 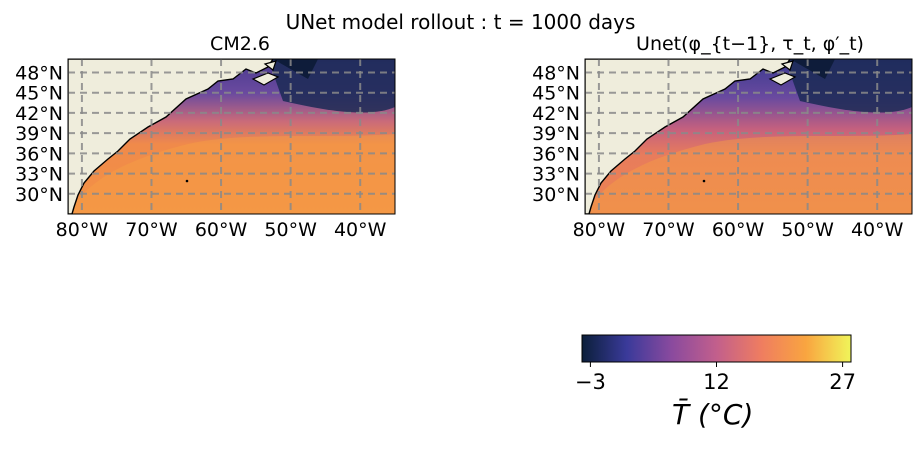 What do you see at coordinates (460, 22) in the screenshot?
I see `figure-title: UNet model rollout : t = 1000 days` at bounding box center [460, 22].